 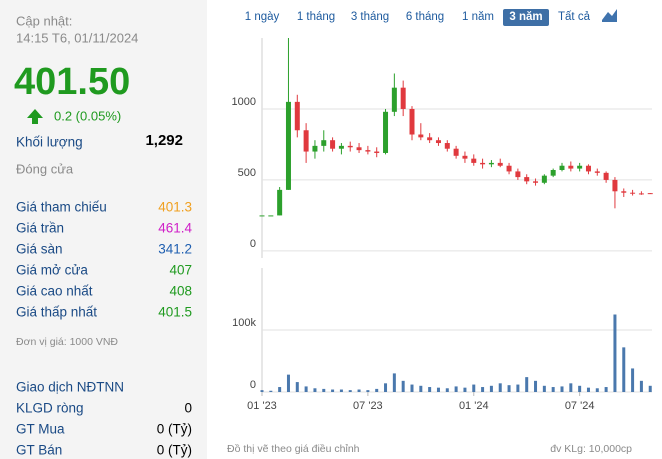 I want to click on footer-unit: đv KLg: 10,000cp, so click(x=591, y=449).